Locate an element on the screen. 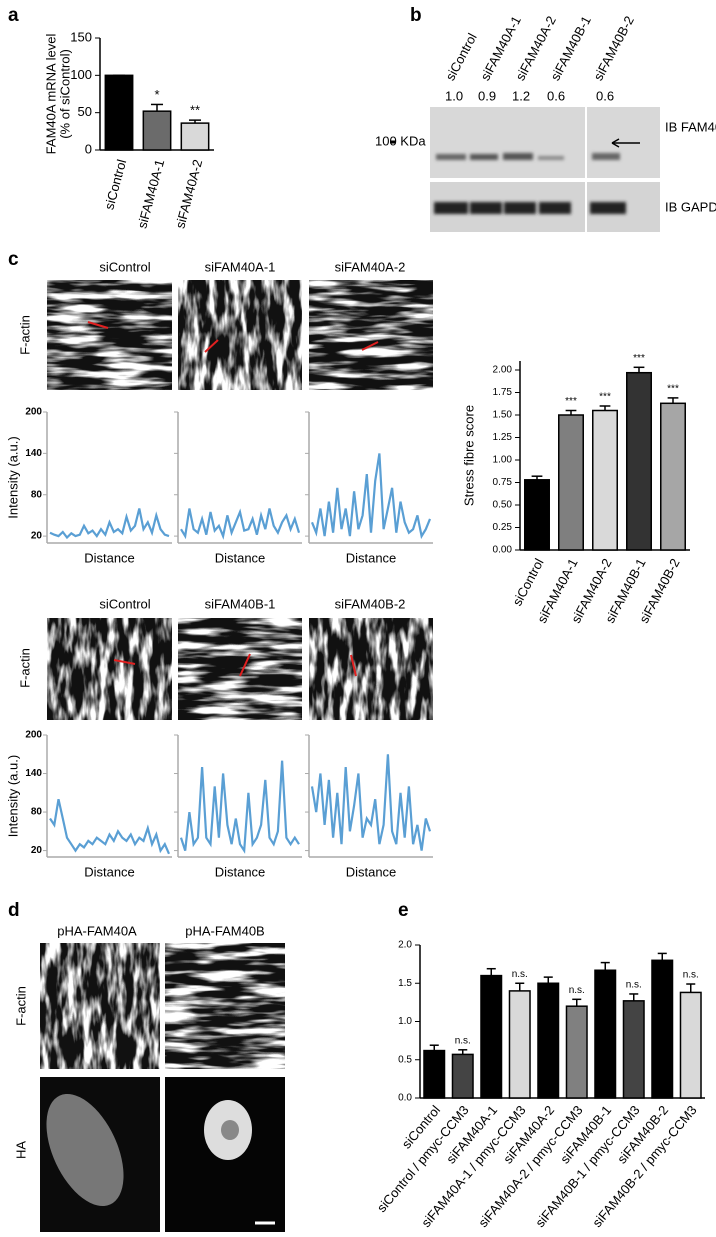 The image size is (716, 1237). y-tick-label: 100 is located at coordinates (81, 74).